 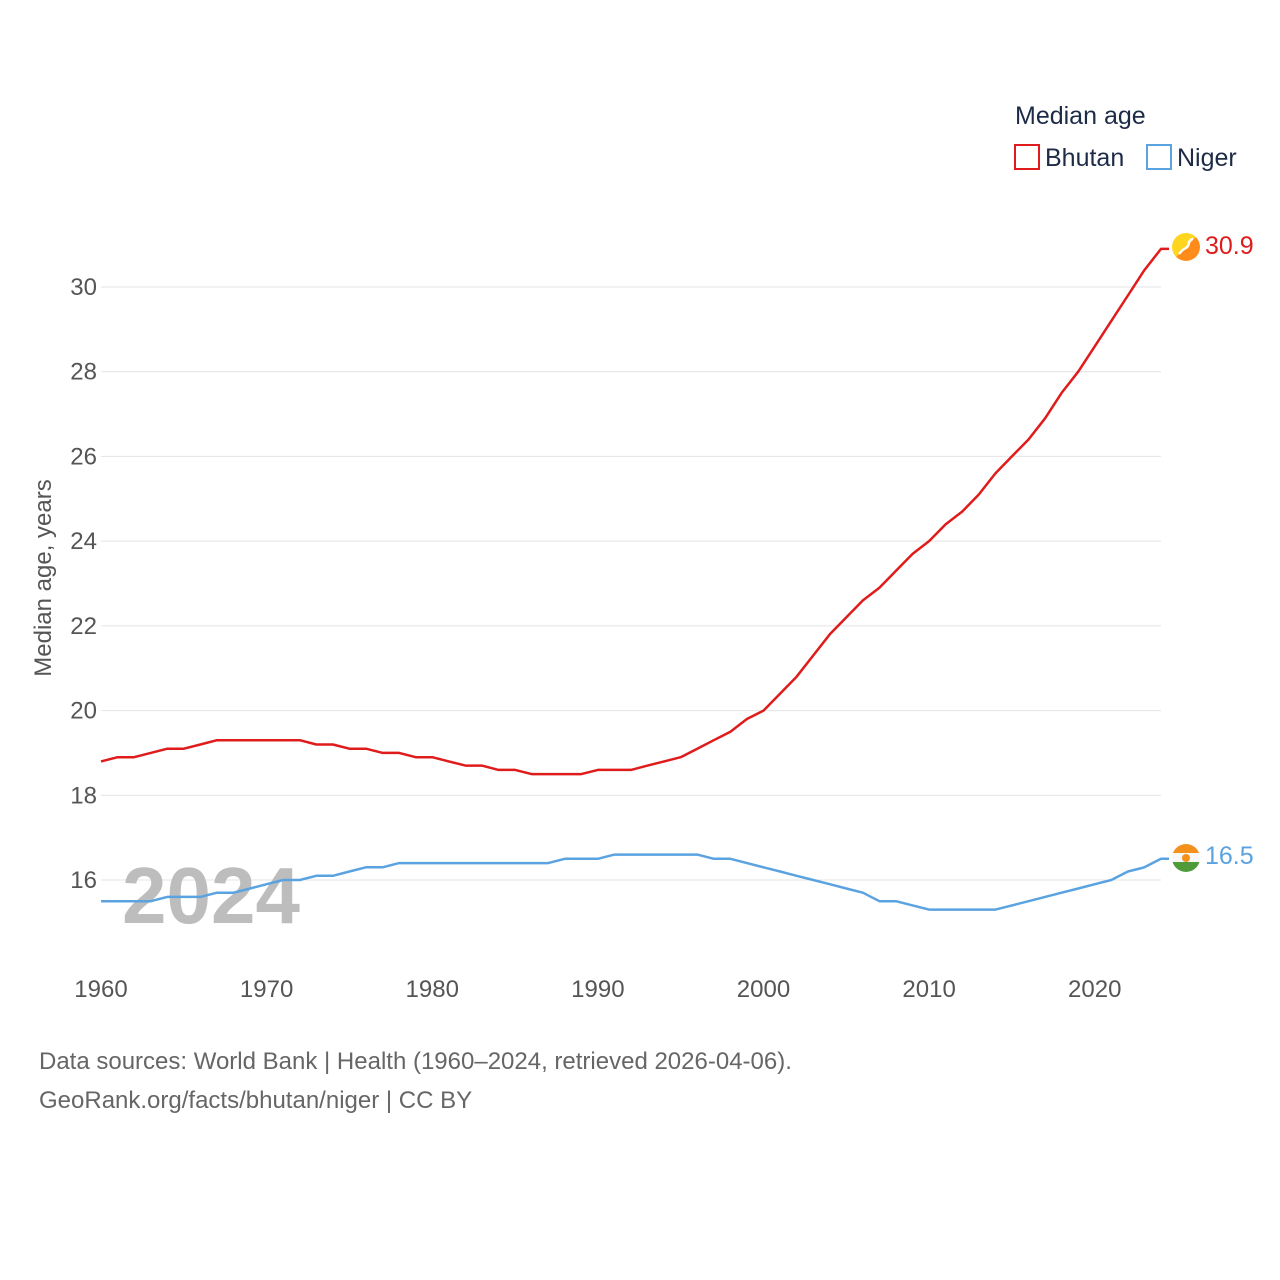 What do you see at coordinates (635, 882) in the screenshot?
I see `series-line-niger` at bounding box center [635, 882].